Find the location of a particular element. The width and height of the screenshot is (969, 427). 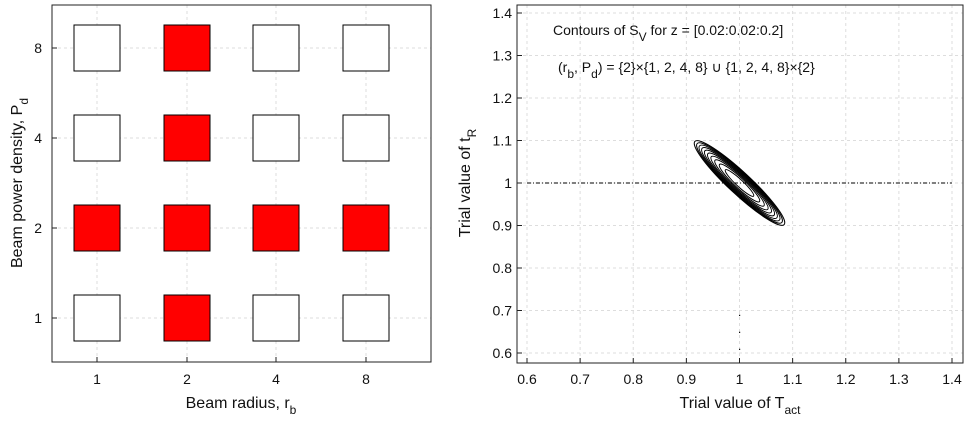

x-tick-label: 1.1 is located at coordinates (793, 379).